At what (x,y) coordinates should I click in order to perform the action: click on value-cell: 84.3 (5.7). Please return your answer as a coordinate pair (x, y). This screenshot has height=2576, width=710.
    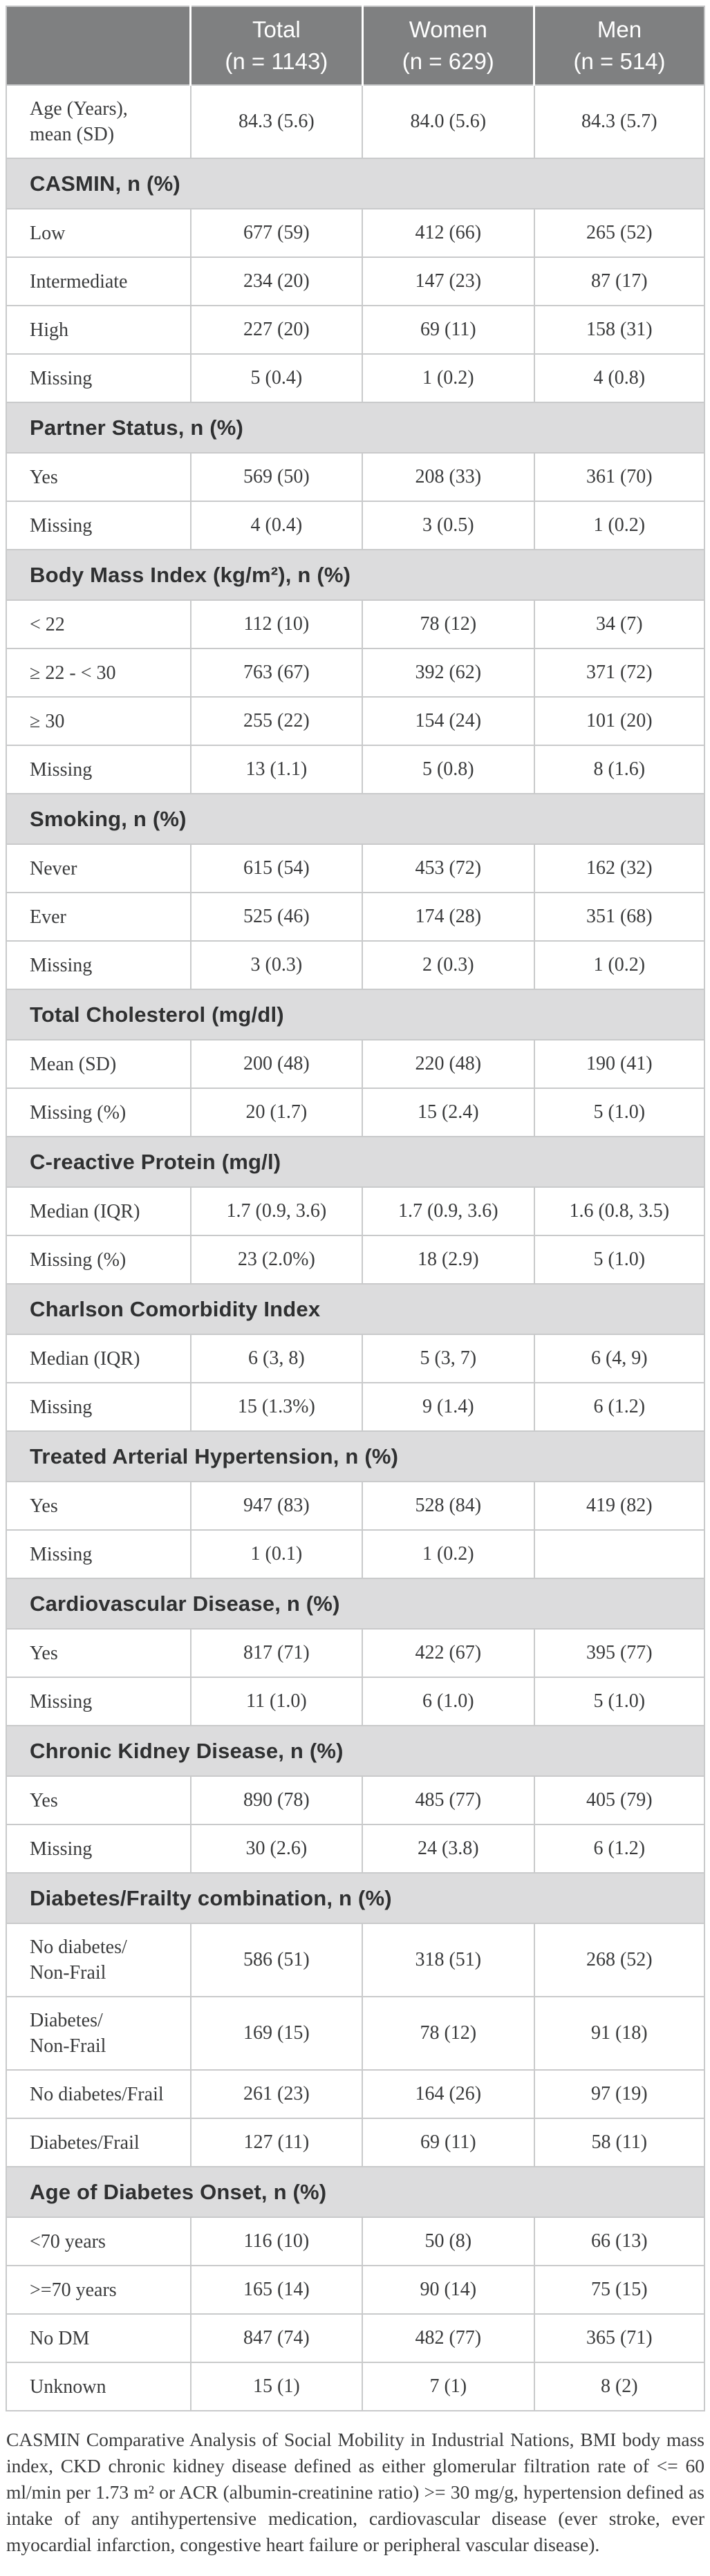
    Looking at the image, I should click on (619, 121).